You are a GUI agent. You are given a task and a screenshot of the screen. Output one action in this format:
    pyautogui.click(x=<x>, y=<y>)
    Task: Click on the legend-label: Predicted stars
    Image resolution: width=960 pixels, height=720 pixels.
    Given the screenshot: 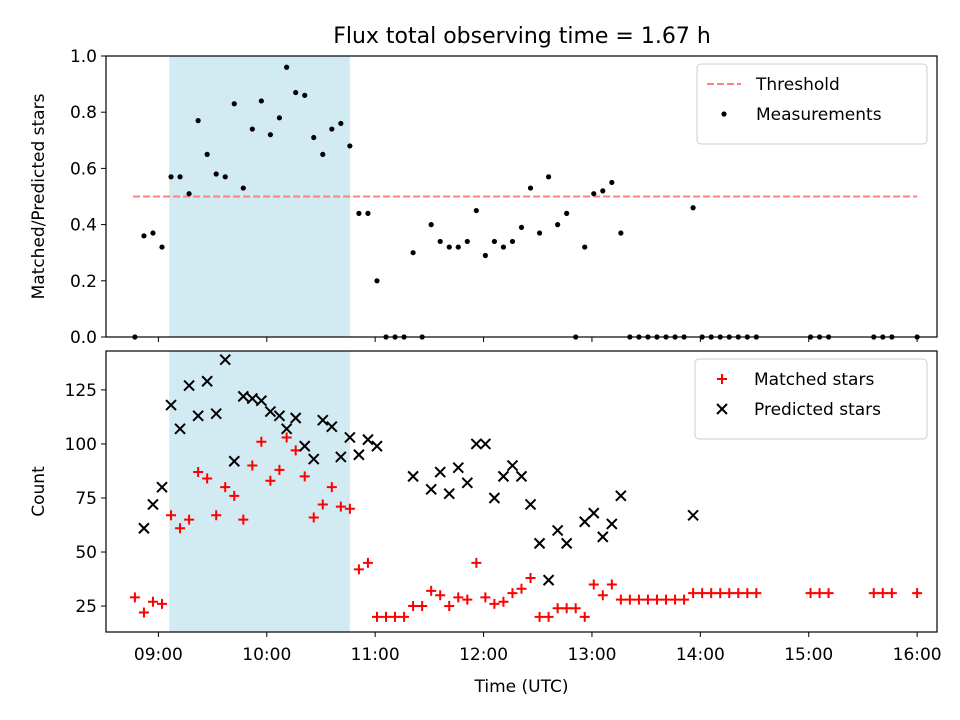 What is the action you would take?
    pyautogui.click(x=817, y=410)
    